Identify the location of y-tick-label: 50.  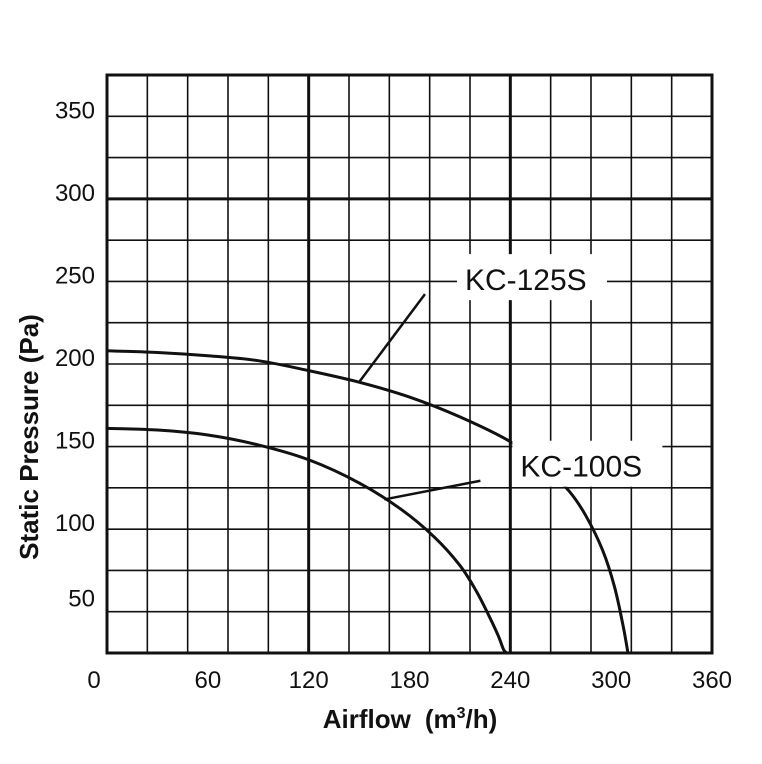
(81, 599).